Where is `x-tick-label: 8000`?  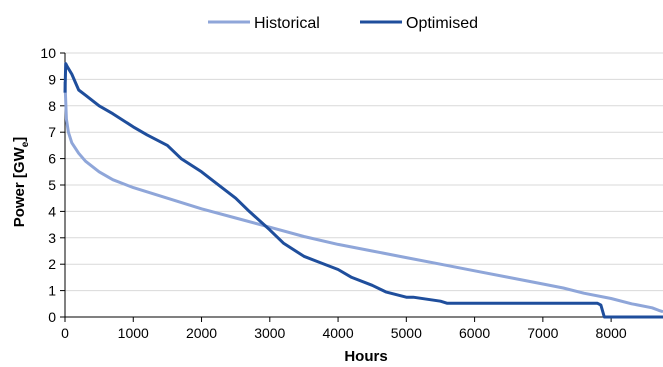
x-tick-label: 8000 is located at coordinates (611, 333).